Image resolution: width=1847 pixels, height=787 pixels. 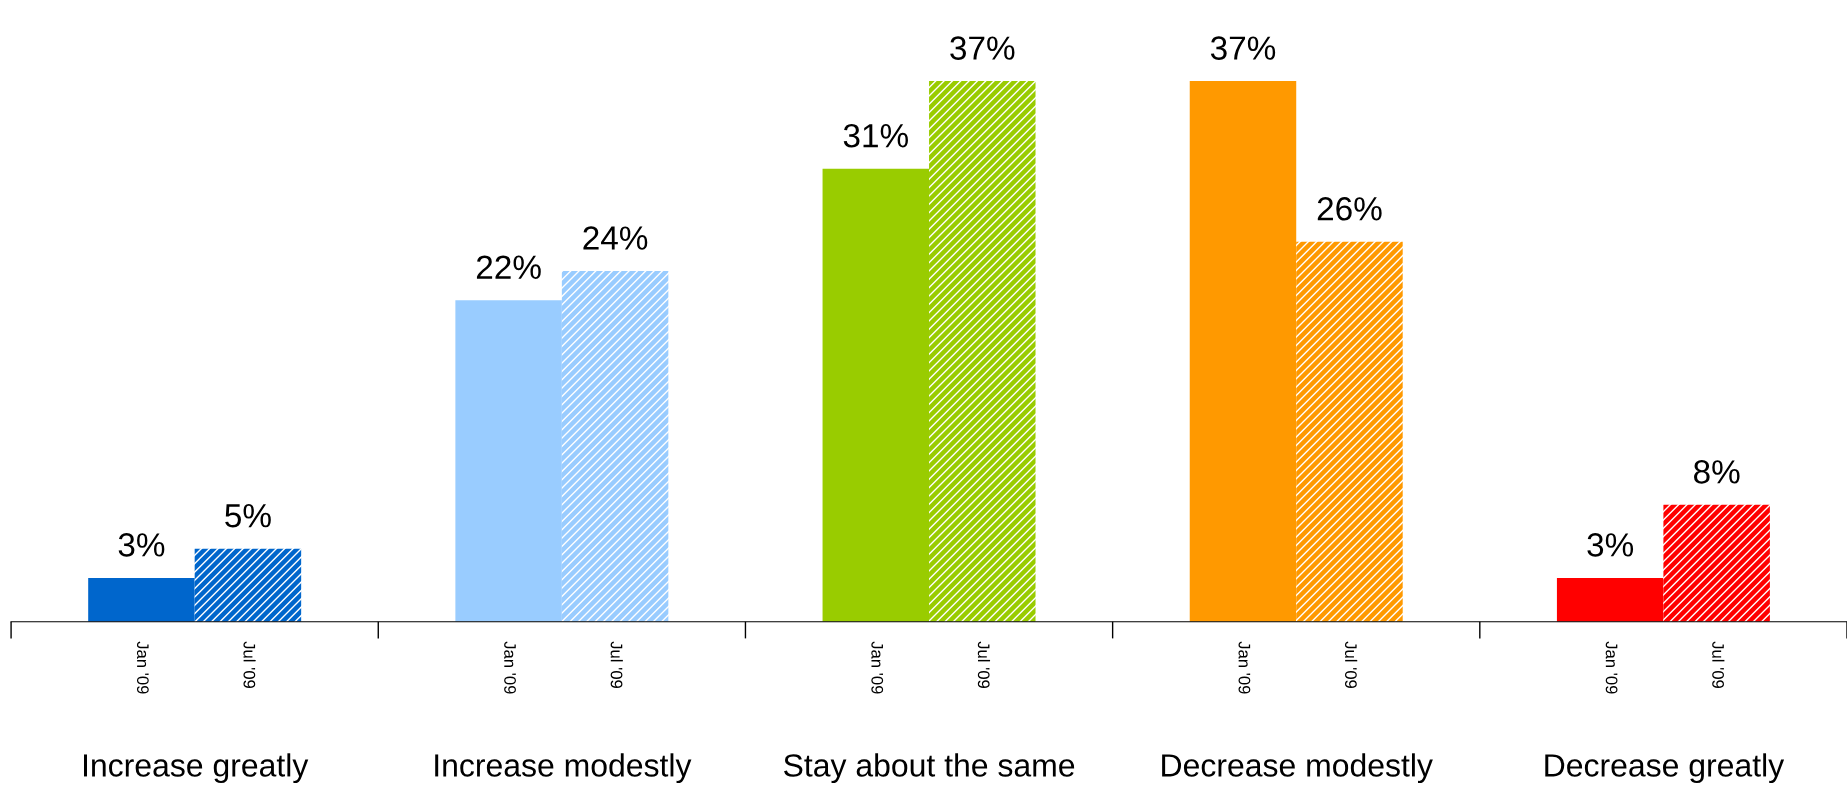 What do you see at coordinates (563, 768) in the screenshot?
I see `x-tick-label: Increase modestly` at bounding box center [563, 768].